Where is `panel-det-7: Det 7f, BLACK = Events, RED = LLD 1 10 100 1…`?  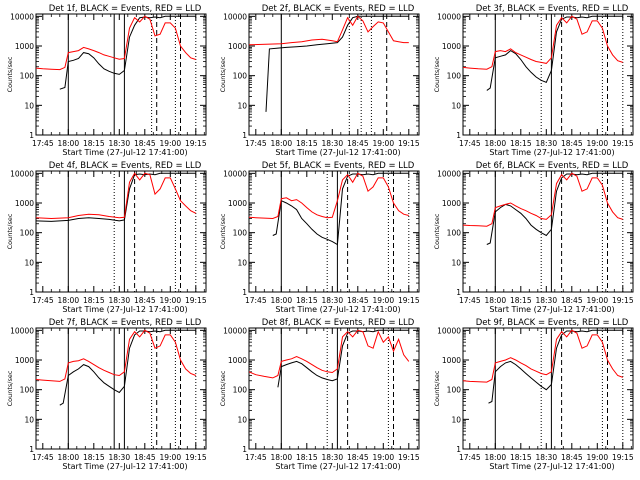
panel-det-7: Det 7f, BLACK = Events, RED = LLD 1 10 100 1… is located at coordinates (106, 394).